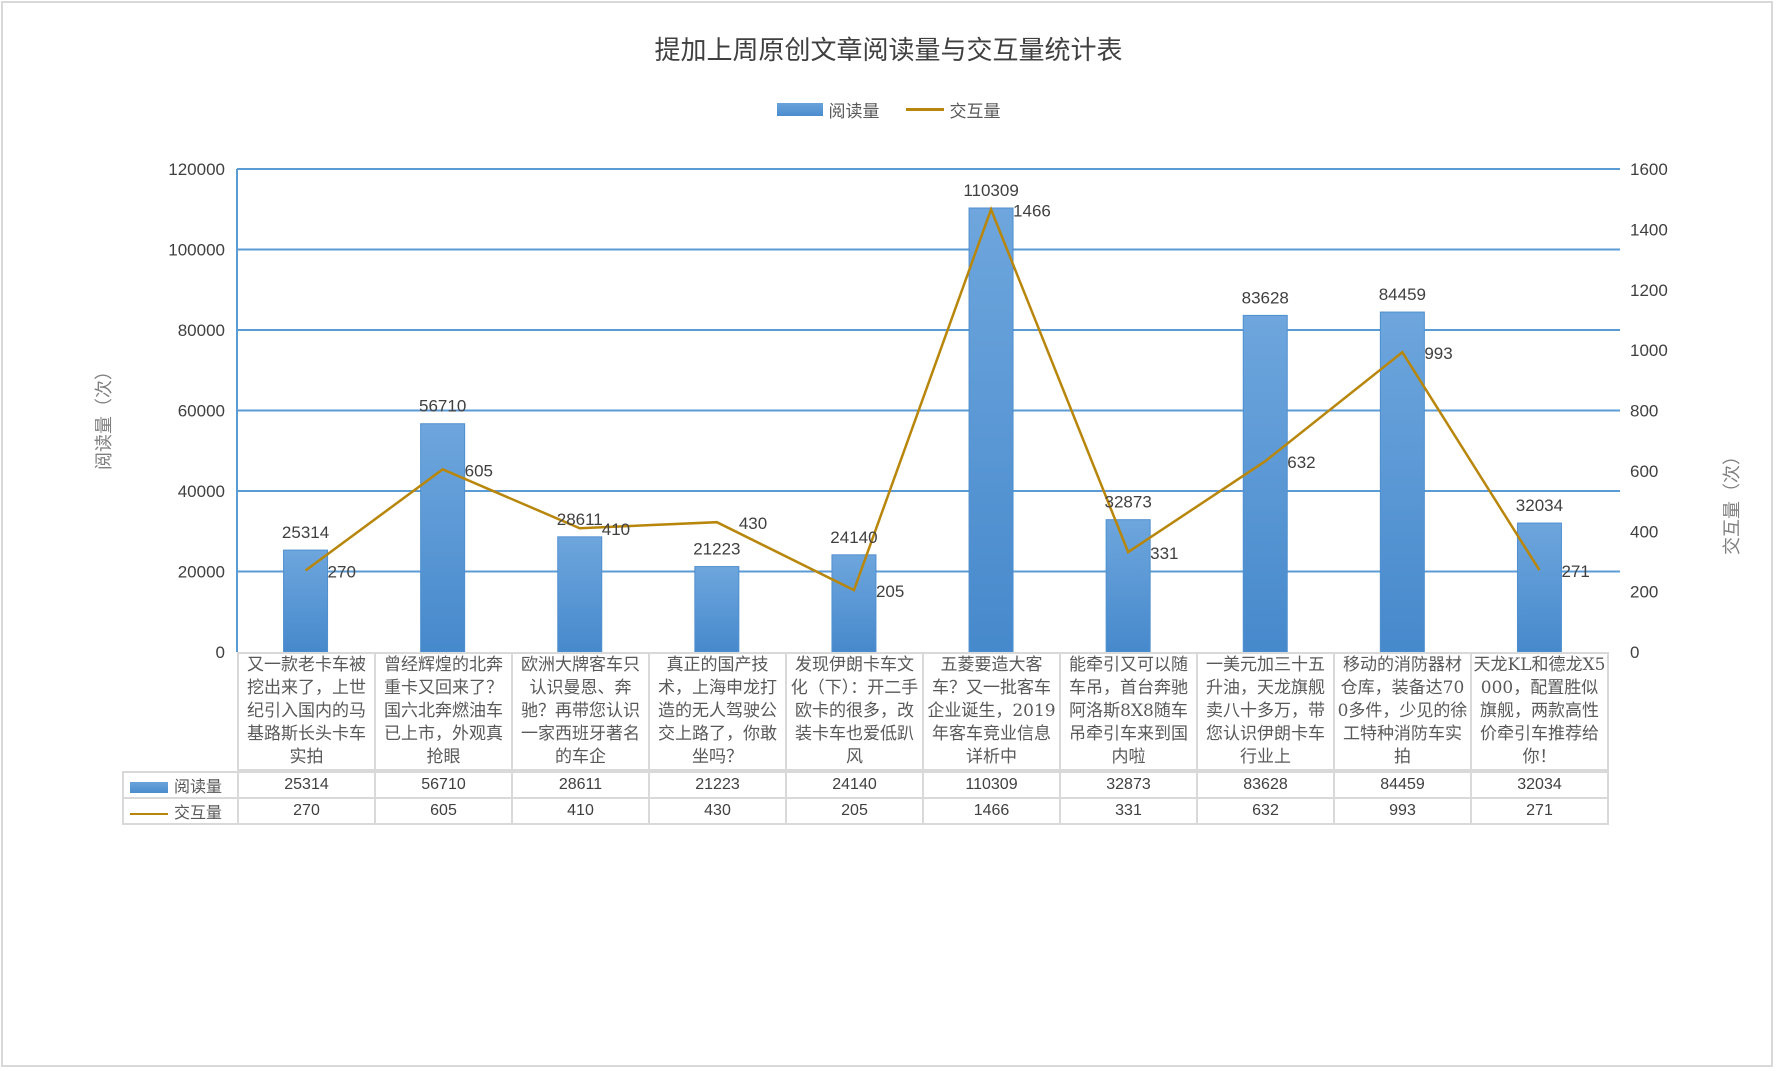  Describe the element at coordinates (201, 330) in the screenshot. I see `y-tick-label: 80000` at that location.